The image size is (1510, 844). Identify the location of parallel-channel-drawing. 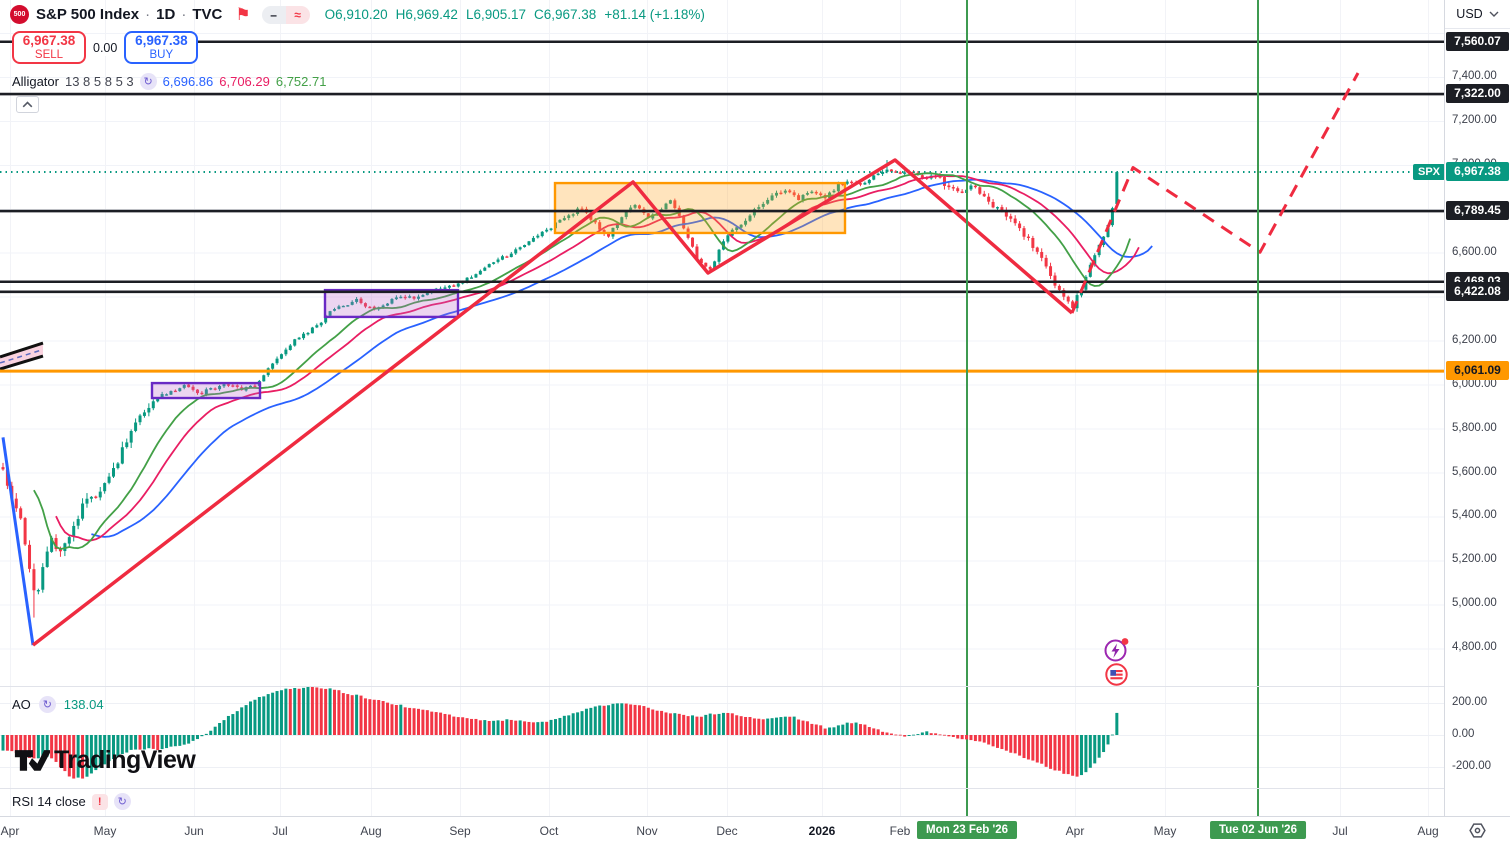
(22, 356).